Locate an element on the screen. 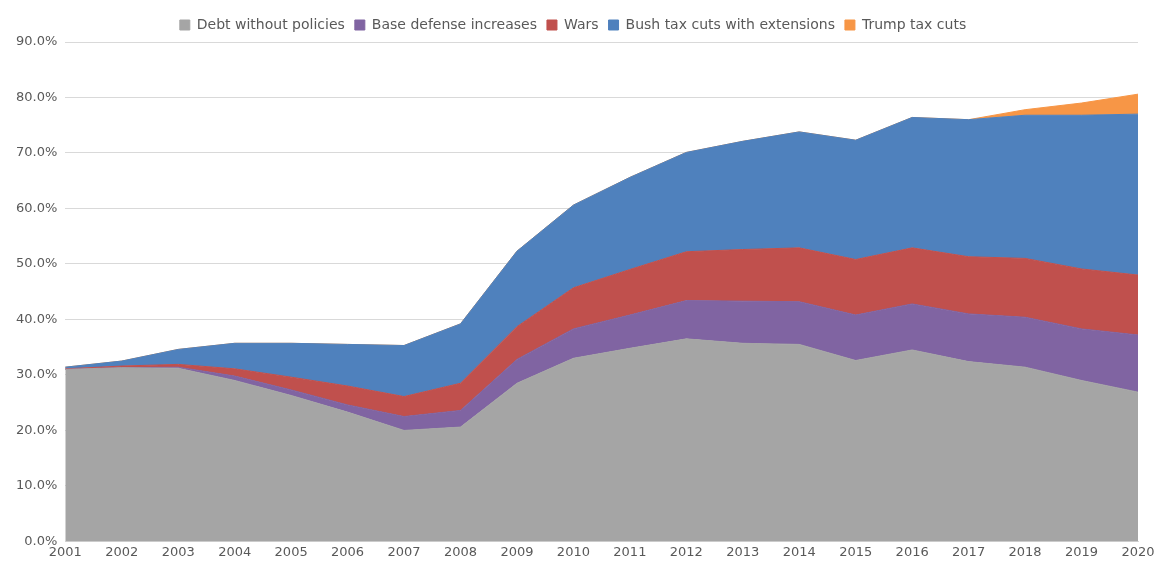 Image resolution: width=1170 pixels, height=576 pixels. y-tick-label: 50.0% is located at coordinates (36, 263).